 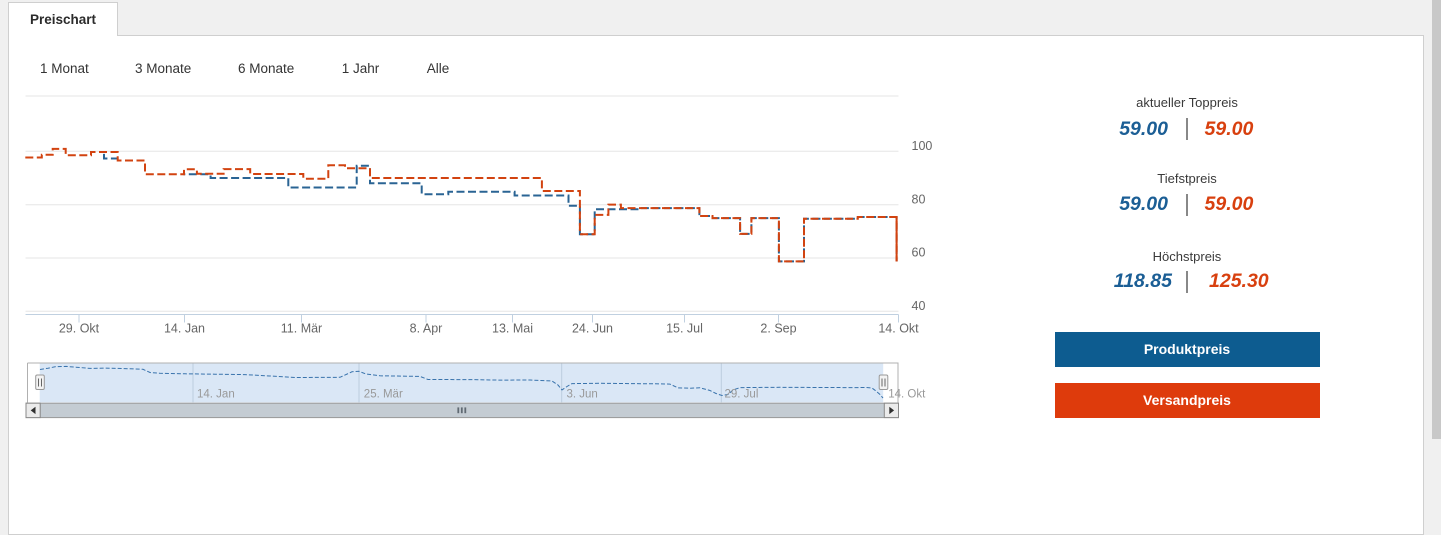 What do you see at coordinates (742, 395) in the screenshot?
I see `svg-text: 29. Jul` at bounding box center [742, 395].